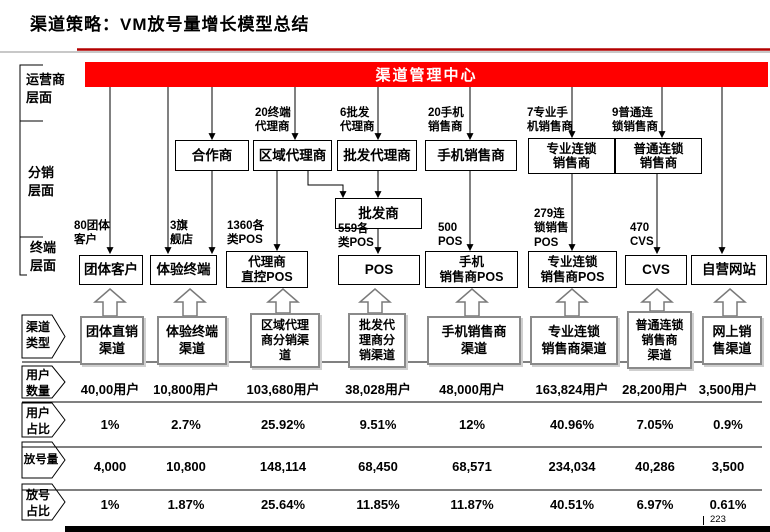  What do you see at coordinates (728, 466) in the screenshot?
I see `value-volume-col8: 3,500` at bounding box center [728, 466].